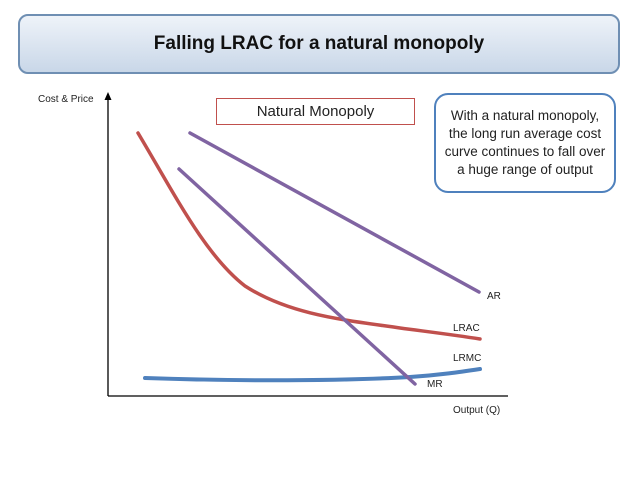 The image size is (638, 479). What do you see at coordinates (108, 96) in the screenshot?
I see `y-axis-arrow` at bounding box center [108, 96].